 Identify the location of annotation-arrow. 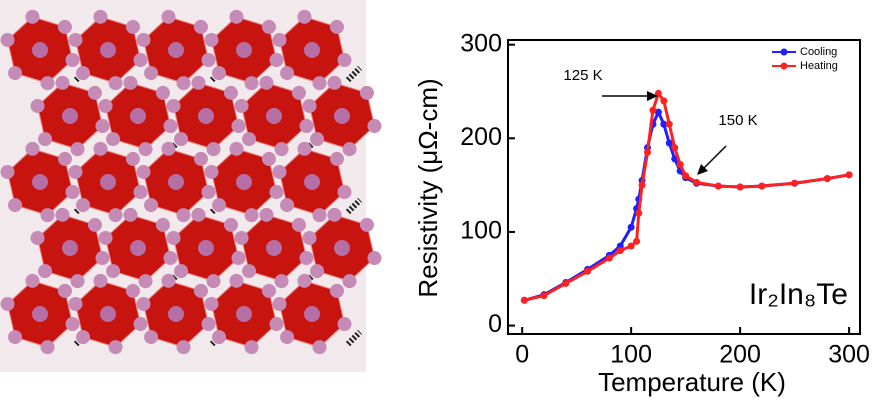
(714, 158).